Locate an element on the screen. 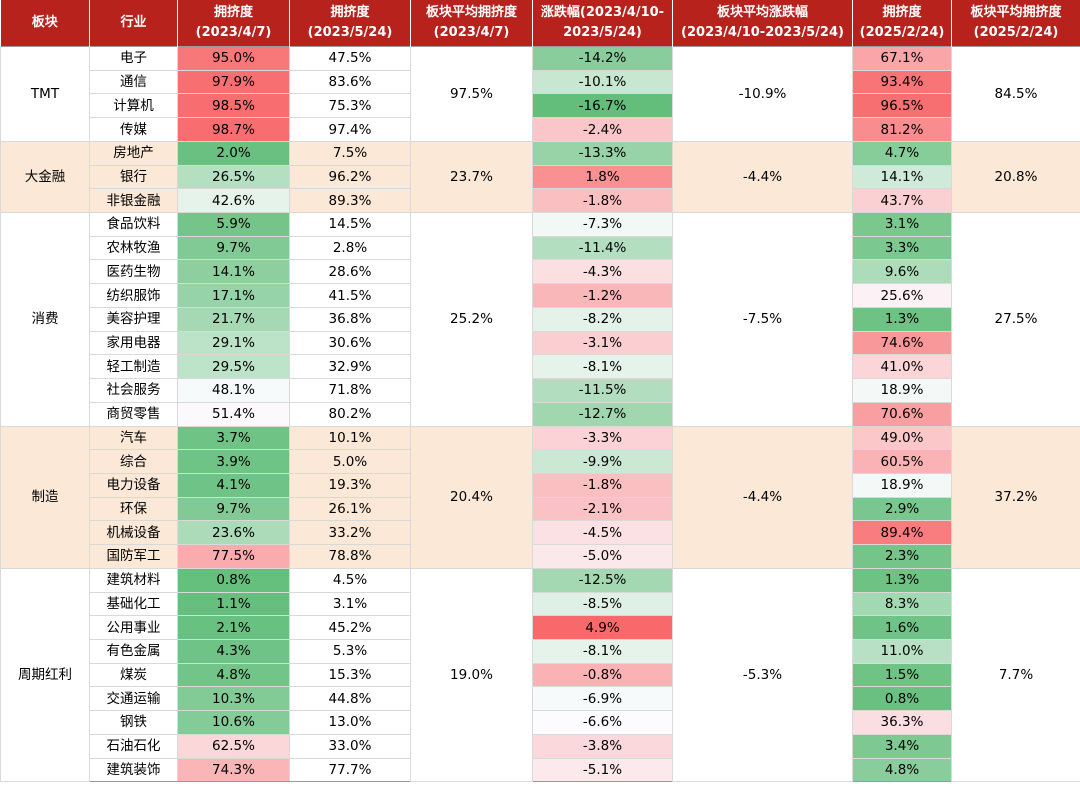 The image size is (1080, 787). crowding-2025-02-24-cell: 2.9% is located at coordinates (902, 509).